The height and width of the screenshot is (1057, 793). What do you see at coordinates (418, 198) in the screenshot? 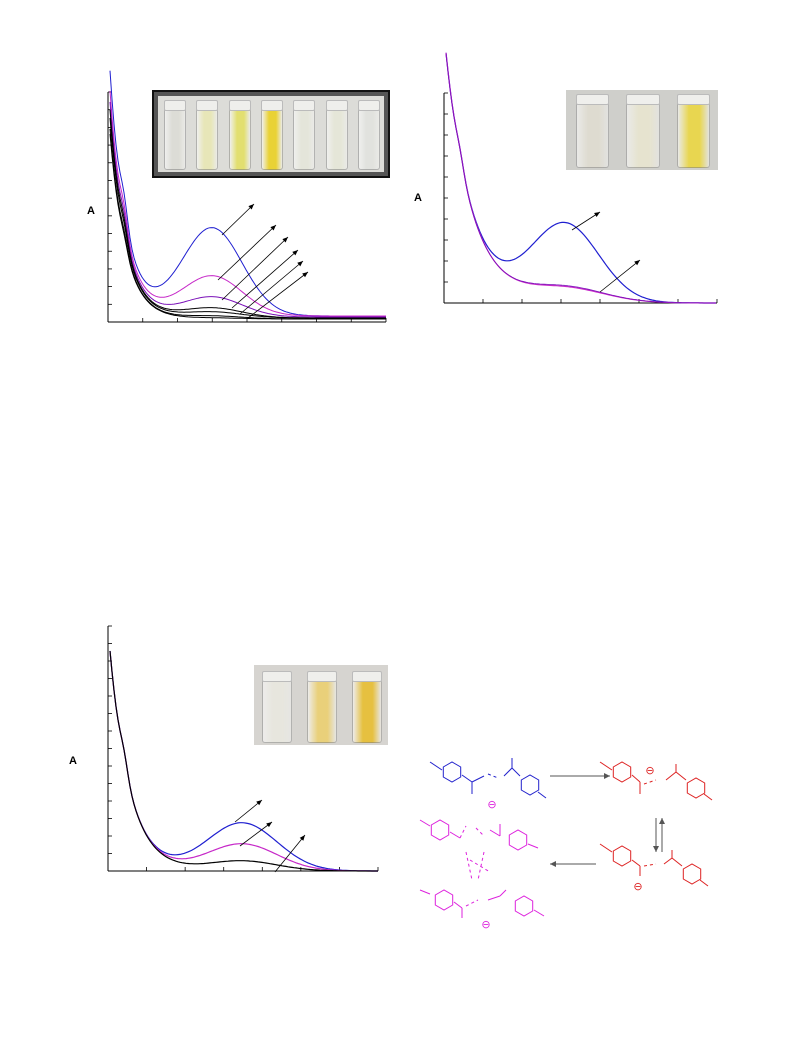
I see `y-axis-label-b: A` at bounding box center [418, 198].